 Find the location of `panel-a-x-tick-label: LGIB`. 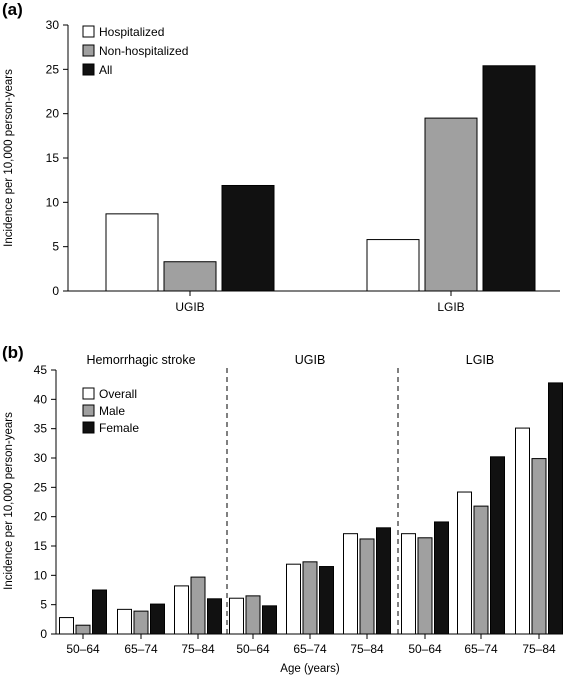

panel-a-x-tick-label: LGIB is located at coordinates (450, 307).